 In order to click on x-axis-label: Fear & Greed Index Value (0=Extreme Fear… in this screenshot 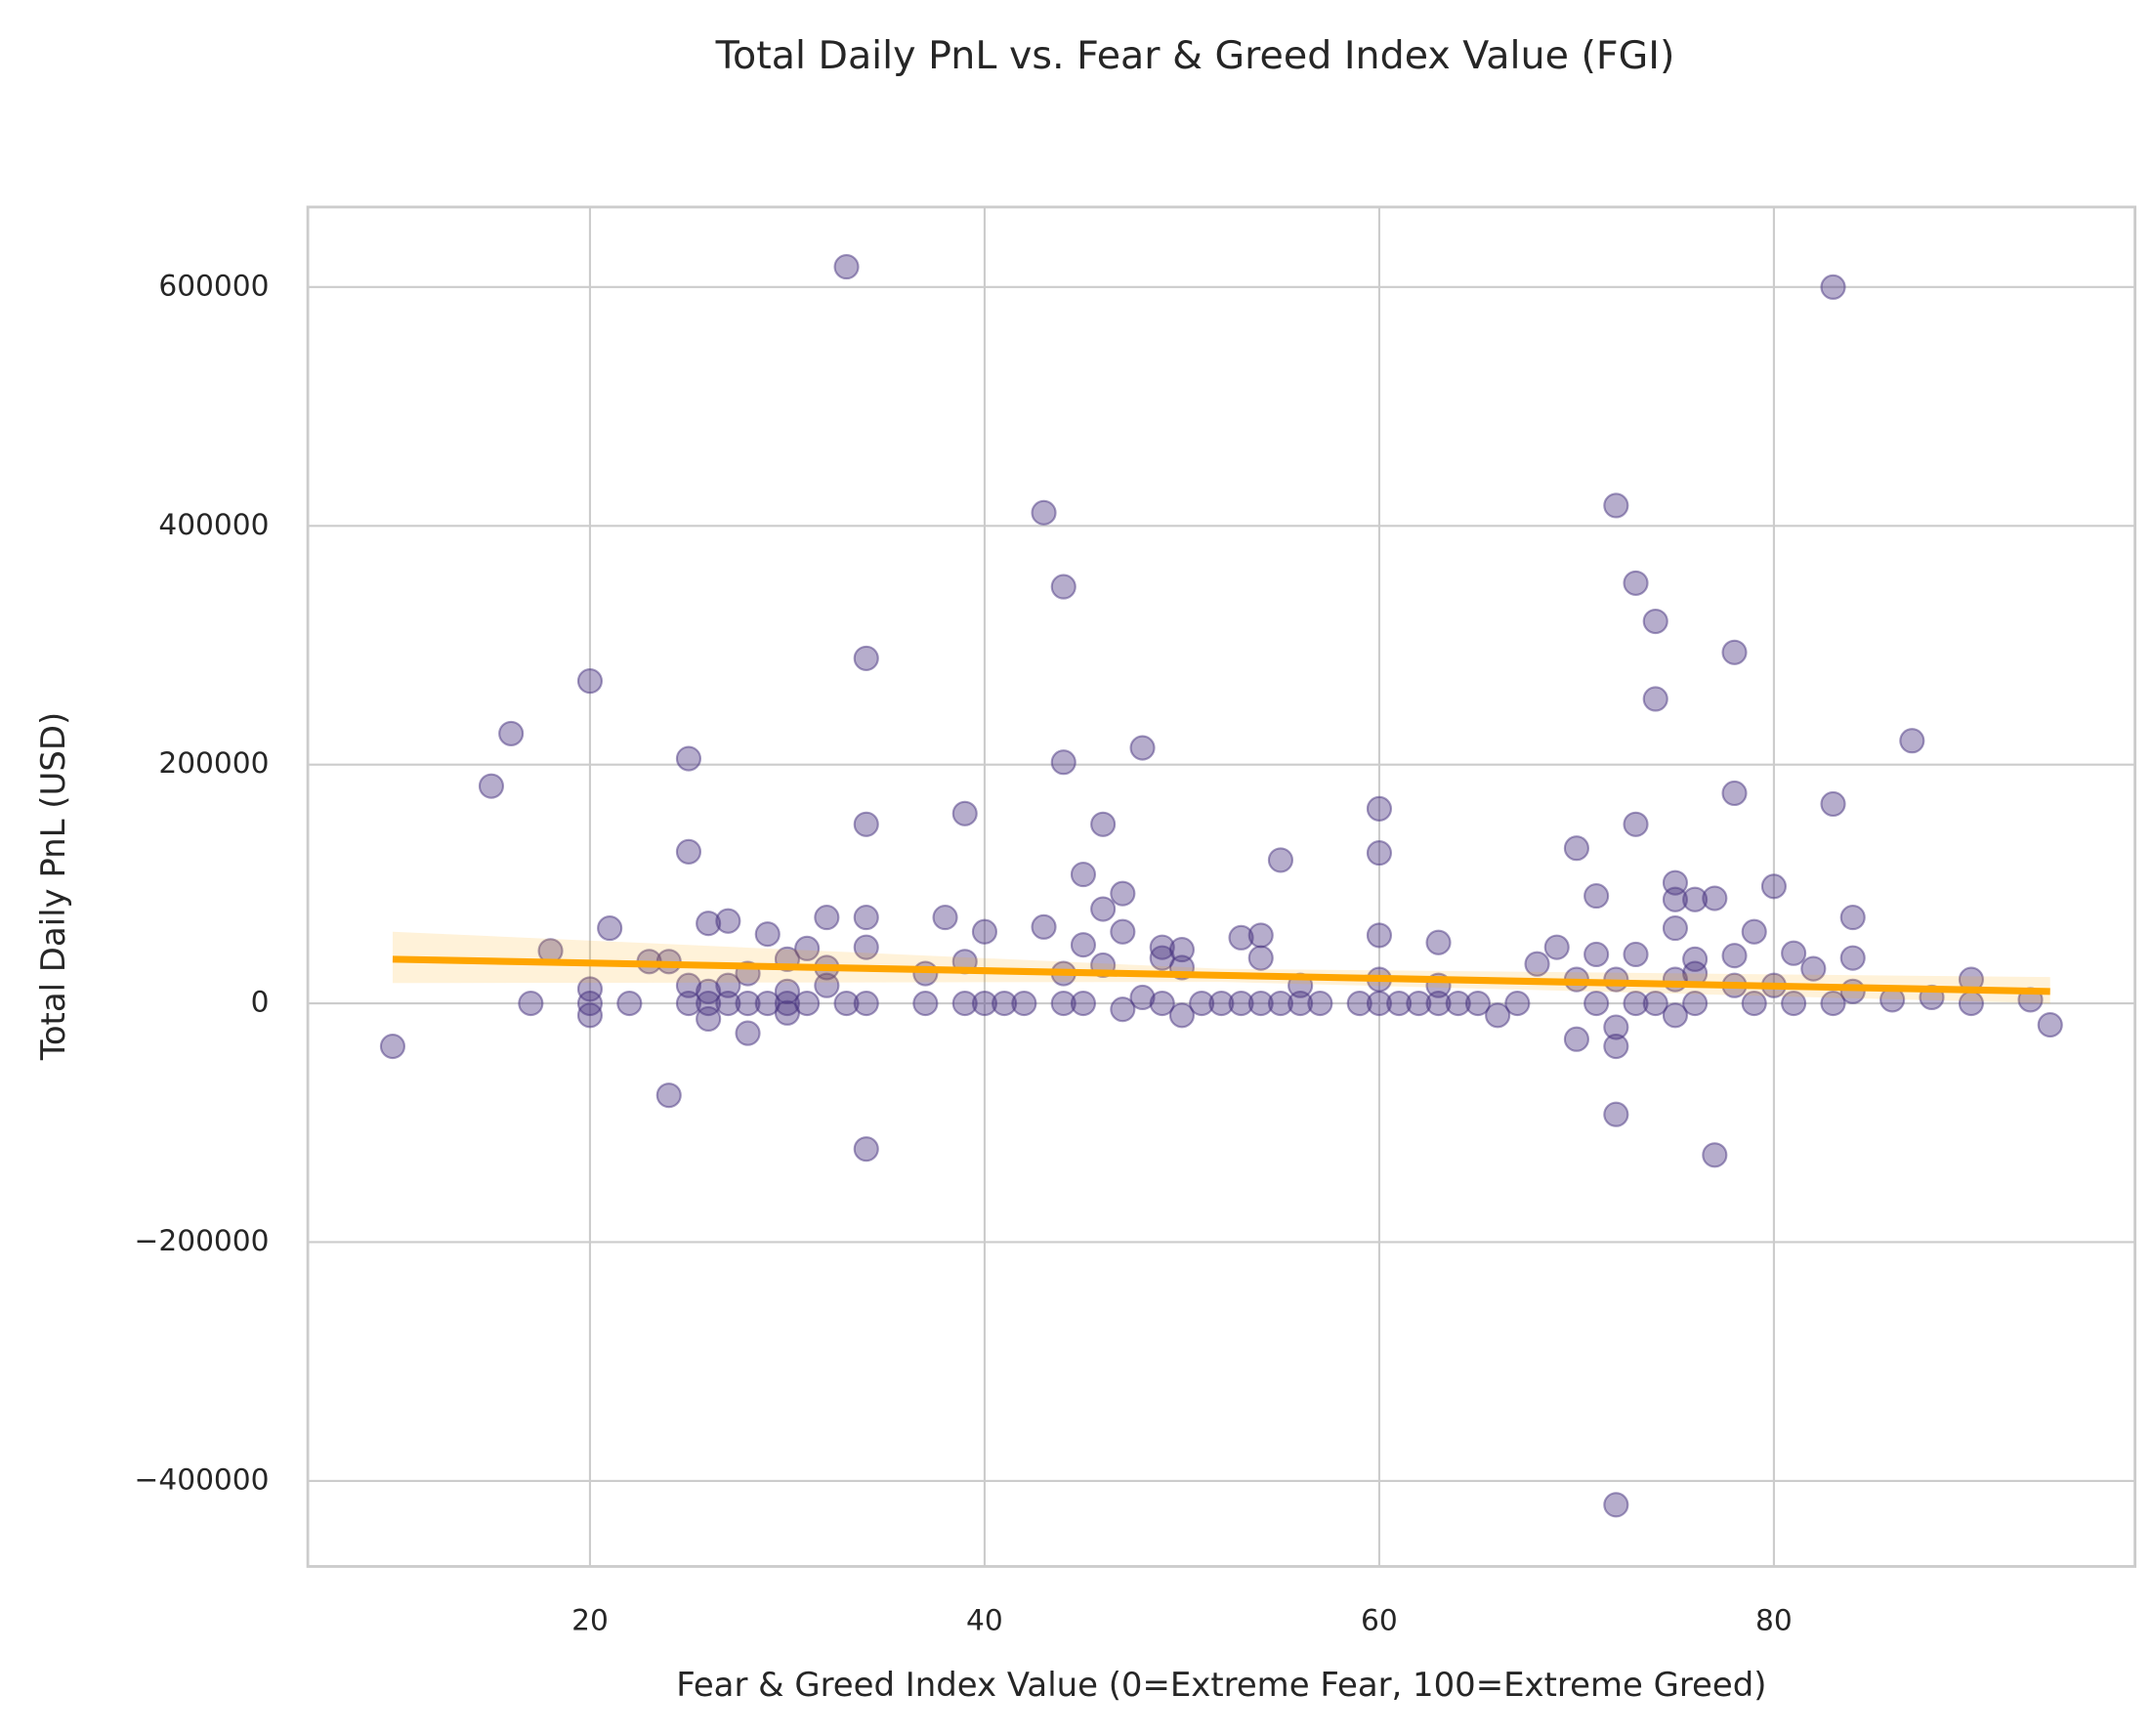, I will do `click(1221, 1685)`.